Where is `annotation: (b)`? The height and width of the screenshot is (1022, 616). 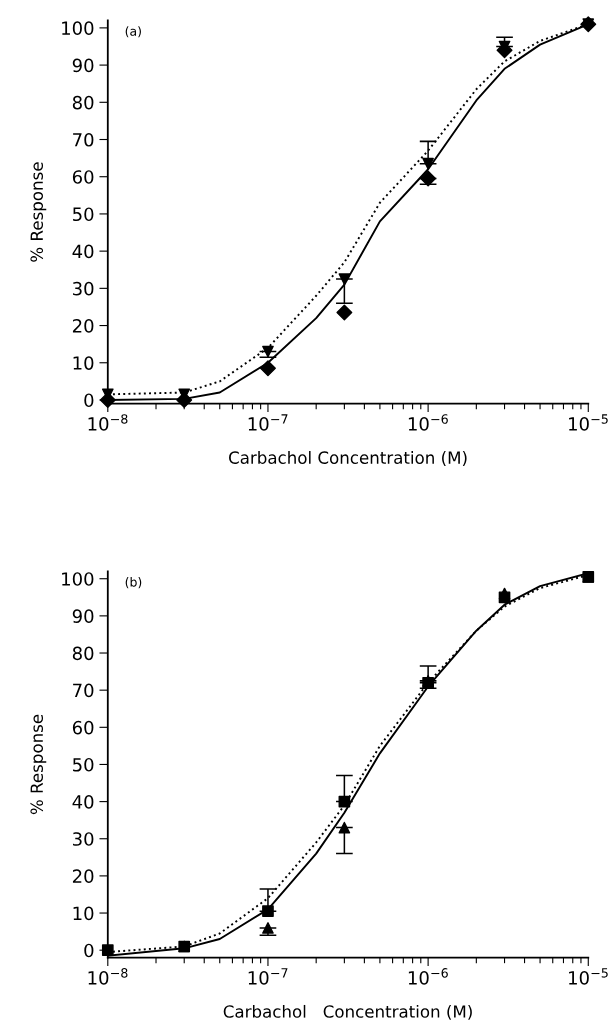
annotation: (b) is located at coordinates (133, 583).